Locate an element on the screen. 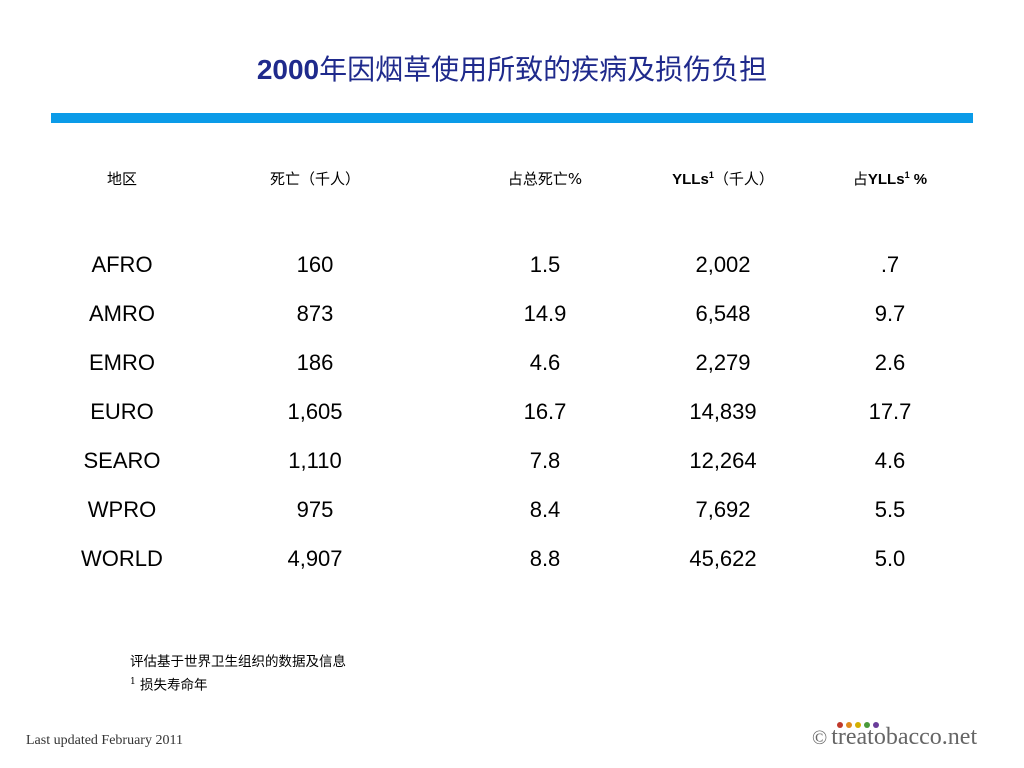 Image resolution: width=1024 pixels, height=768 pixels. cell-ylls-pct: 5.0 is located at coordinates (890, 558).